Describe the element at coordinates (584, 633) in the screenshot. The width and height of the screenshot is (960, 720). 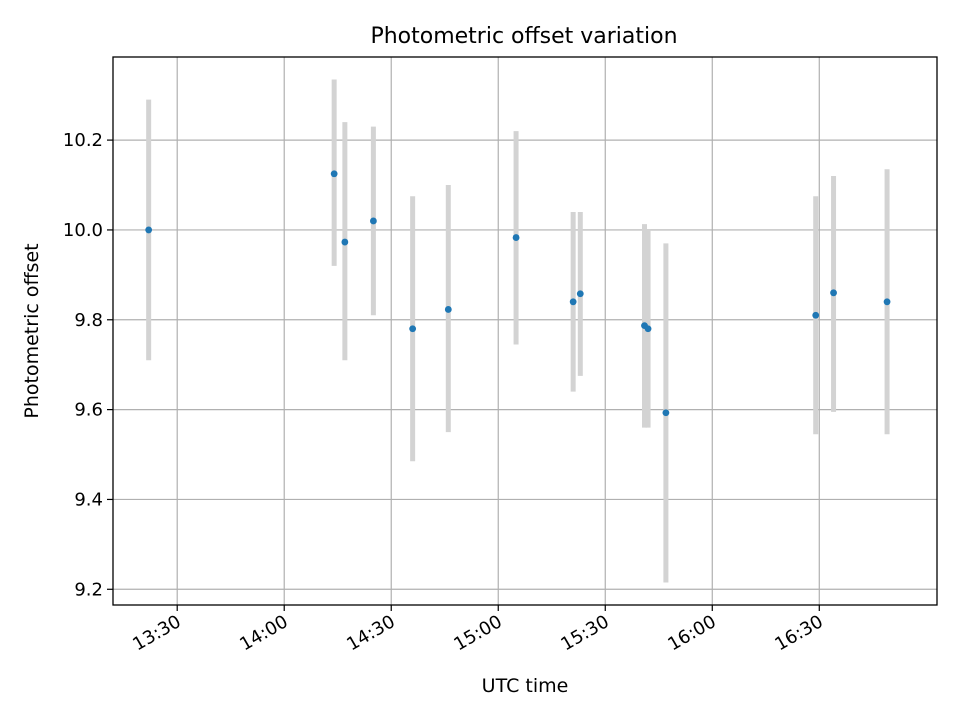
I see `x-tick-label: 15:30` at that location.